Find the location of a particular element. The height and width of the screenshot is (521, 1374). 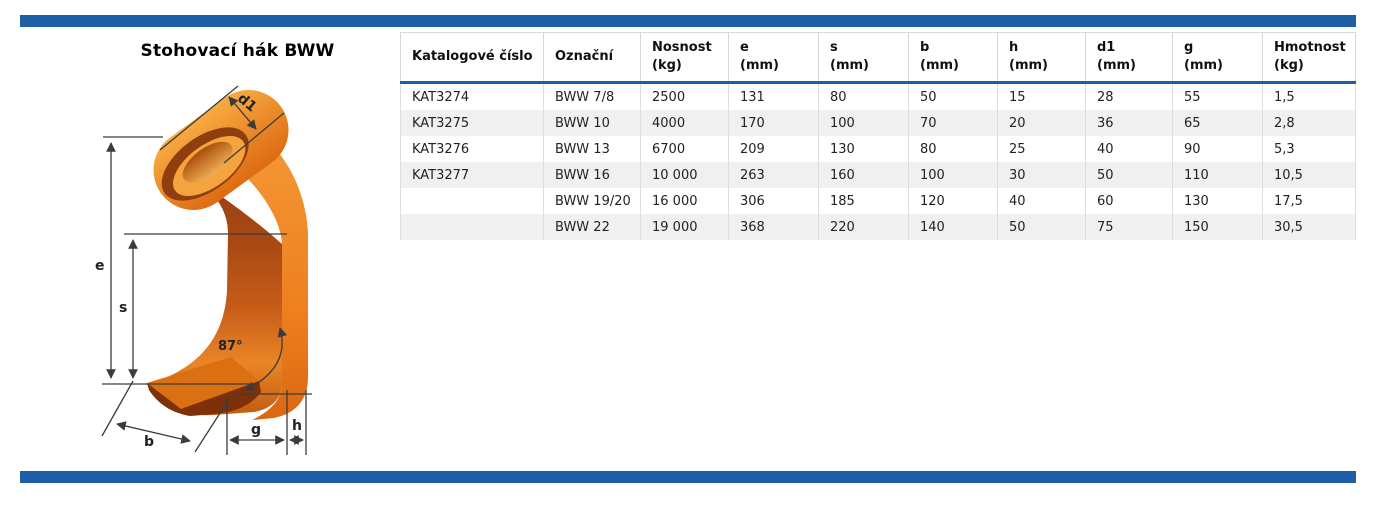

table-cell: 170 is located at coordinates (773, 123).